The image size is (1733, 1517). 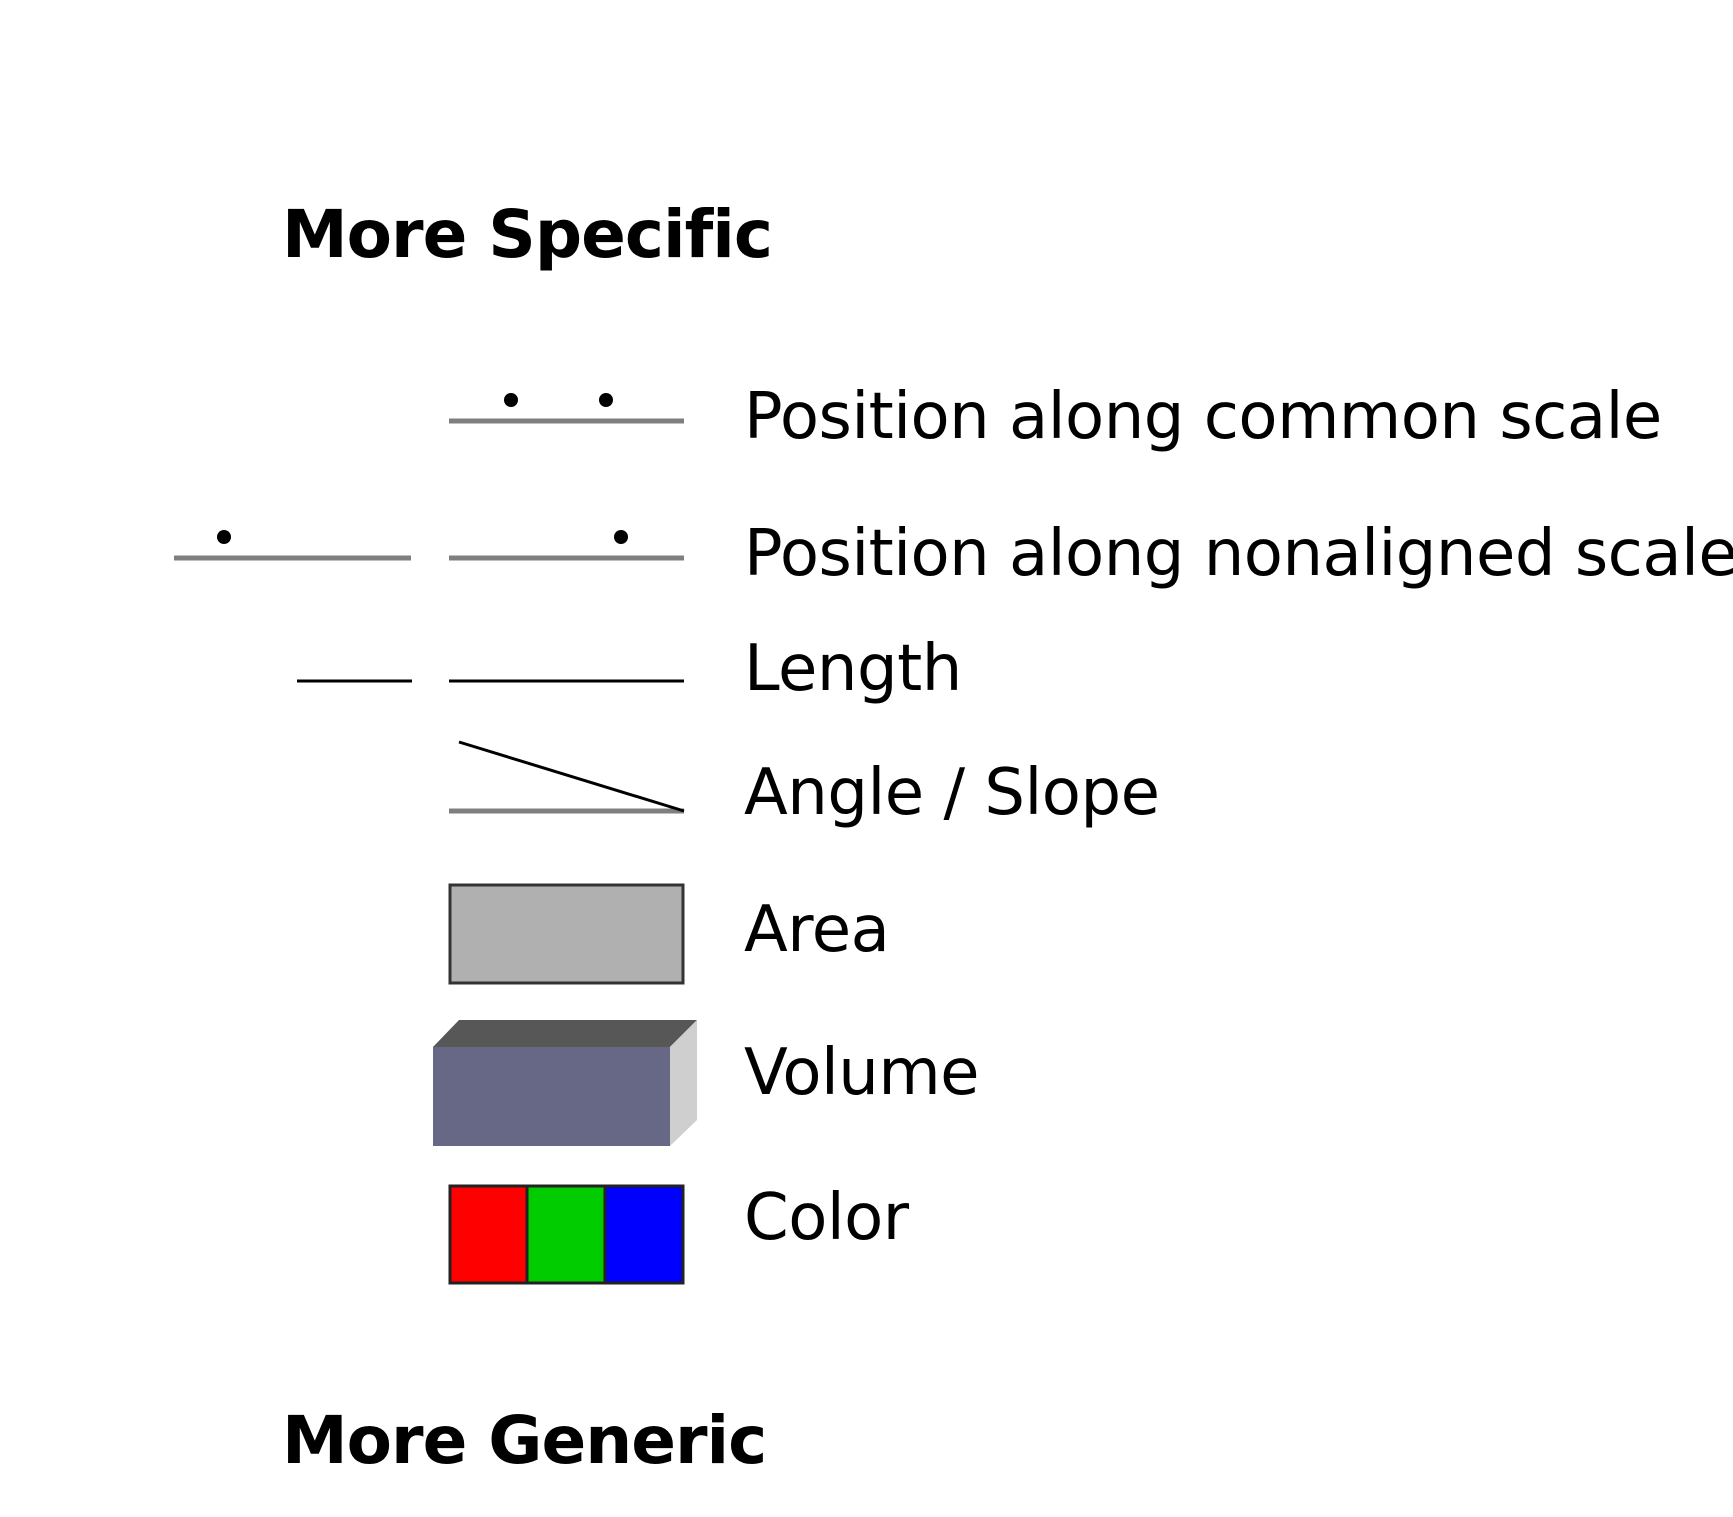 I want to click on volume-top-face, so click(x=565, y=1033).